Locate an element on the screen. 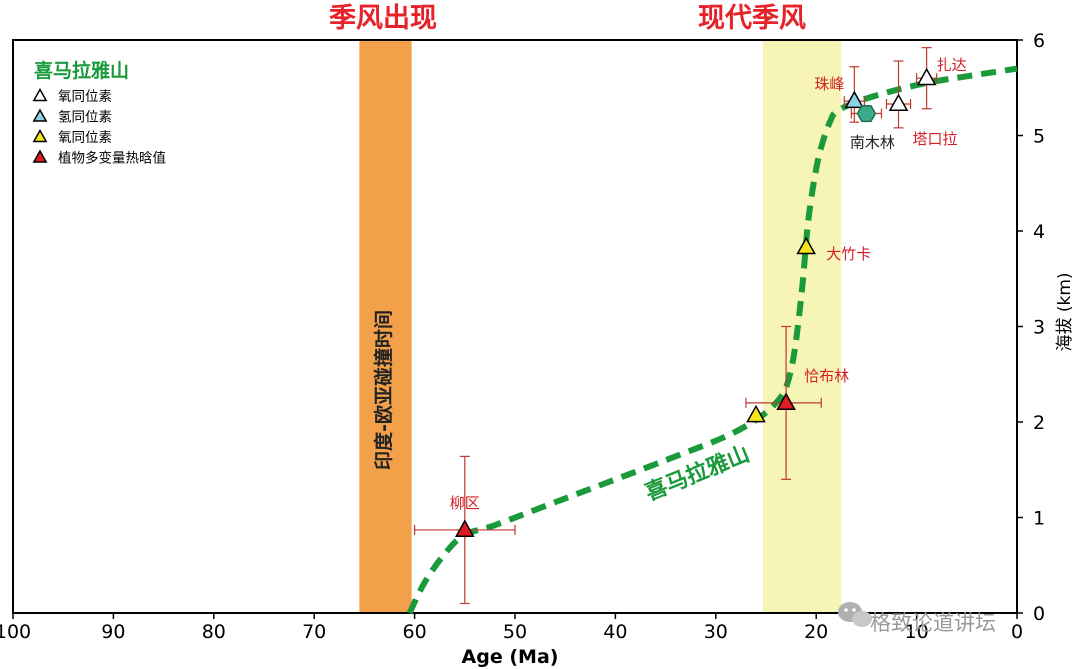  x-tick-label: 20 is located at coordinates (816, 632).